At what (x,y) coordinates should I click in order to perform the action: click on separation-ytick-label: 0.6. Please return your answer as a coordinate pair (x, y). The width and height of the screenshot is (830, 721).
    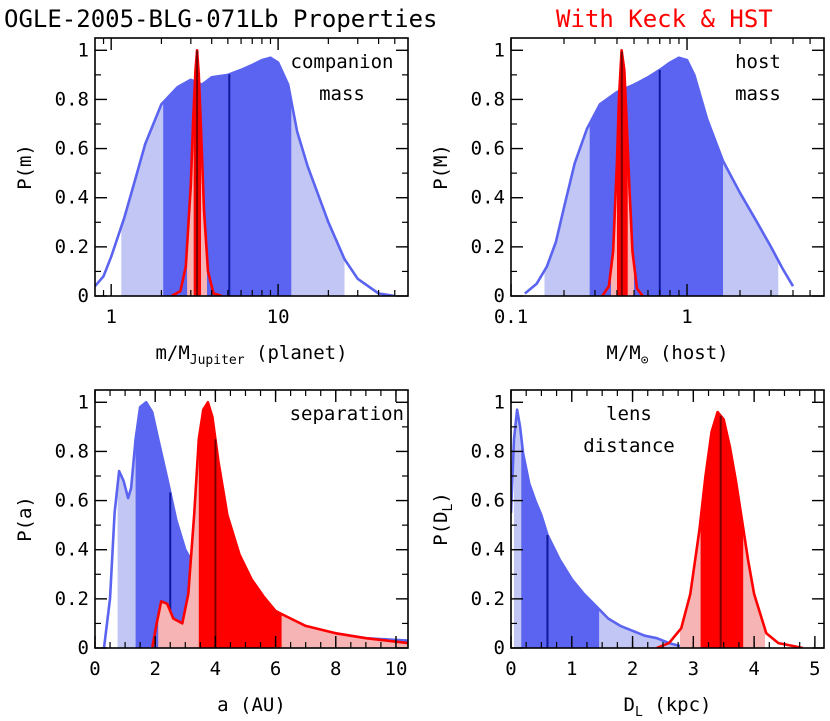
    Looking at the image, I should click on (72, 501).